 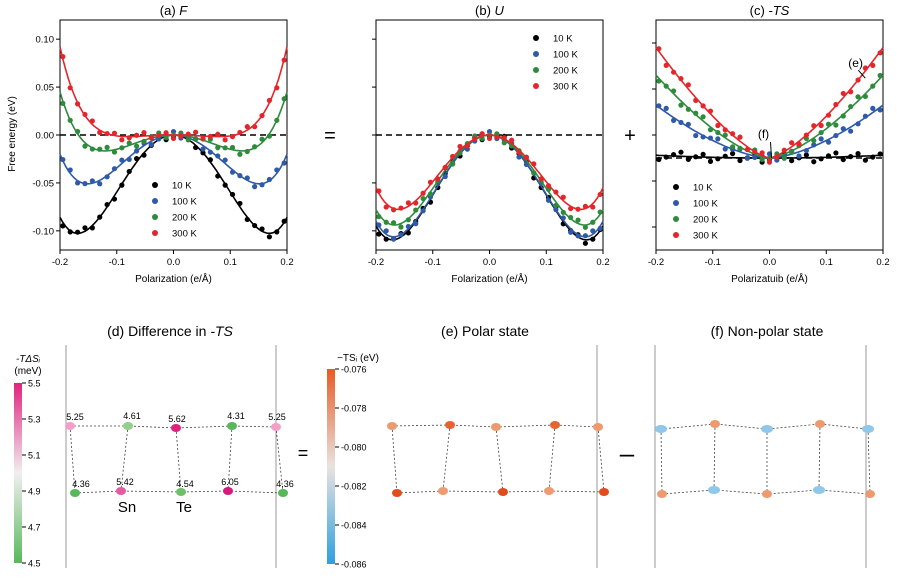 What do you see at coordinates (489, 278) in the screenshot?
I see `x-axis-label: Folarization (e/Å)` at bounding box center [489, 278].